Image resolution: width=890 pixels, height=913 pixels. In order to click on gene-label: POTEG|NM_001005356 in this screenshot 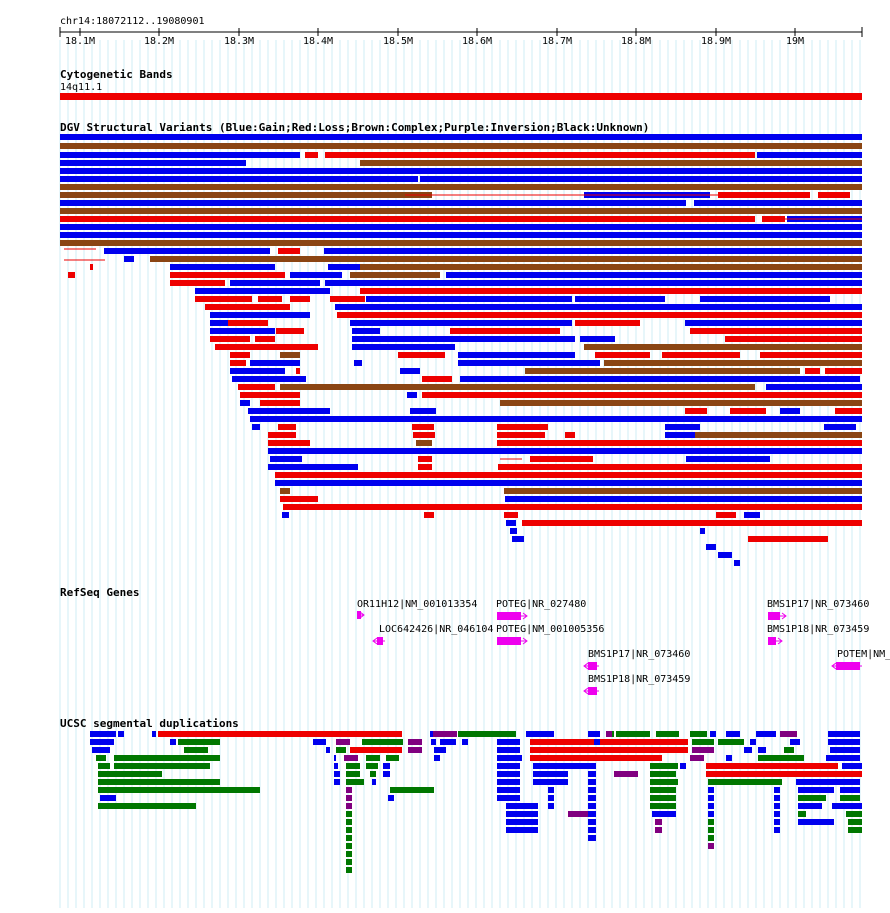, I will do `click(550, 629)`.